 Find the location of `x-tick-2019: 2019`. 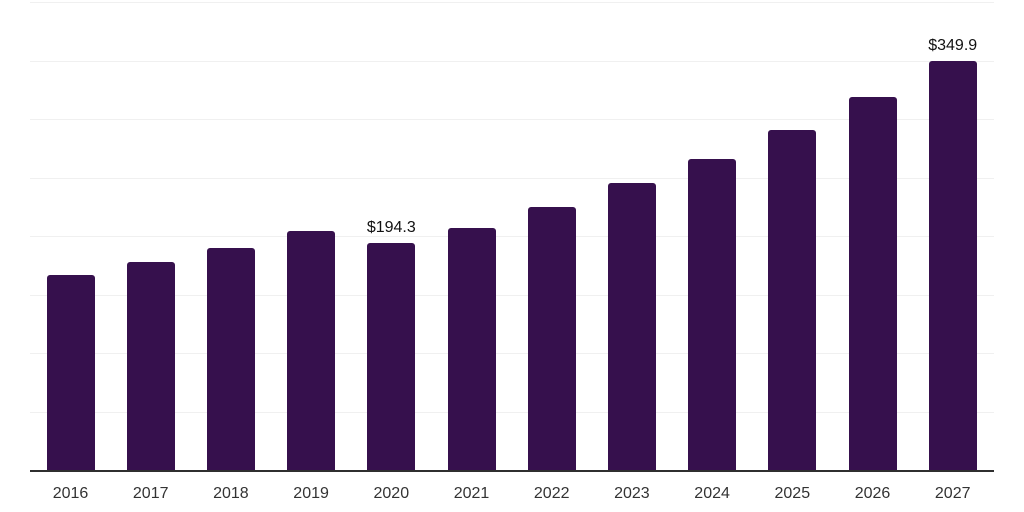

x-tick-2019: 2019 is located at coordinates (311, 493).